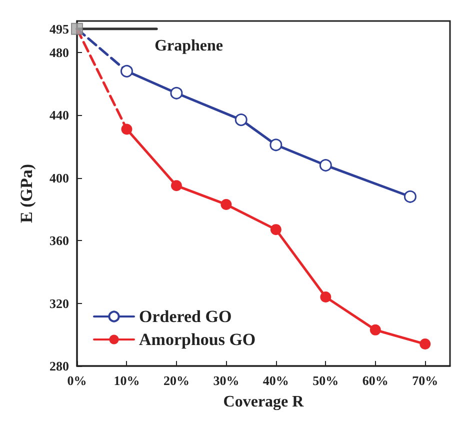 Image resolution: width=462 pixels, height=423 pixels. What do you see at coordinates (189, 45) in the screenshot?
I see `series-label: Graphene` at bounding box center [189, 45].